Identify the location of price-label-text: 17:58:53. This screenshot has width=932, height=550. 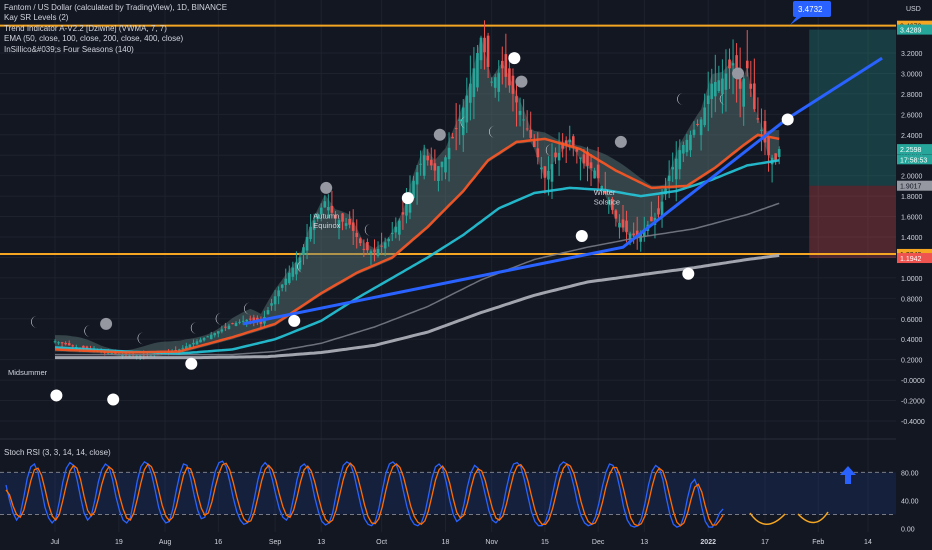
(913, 160).